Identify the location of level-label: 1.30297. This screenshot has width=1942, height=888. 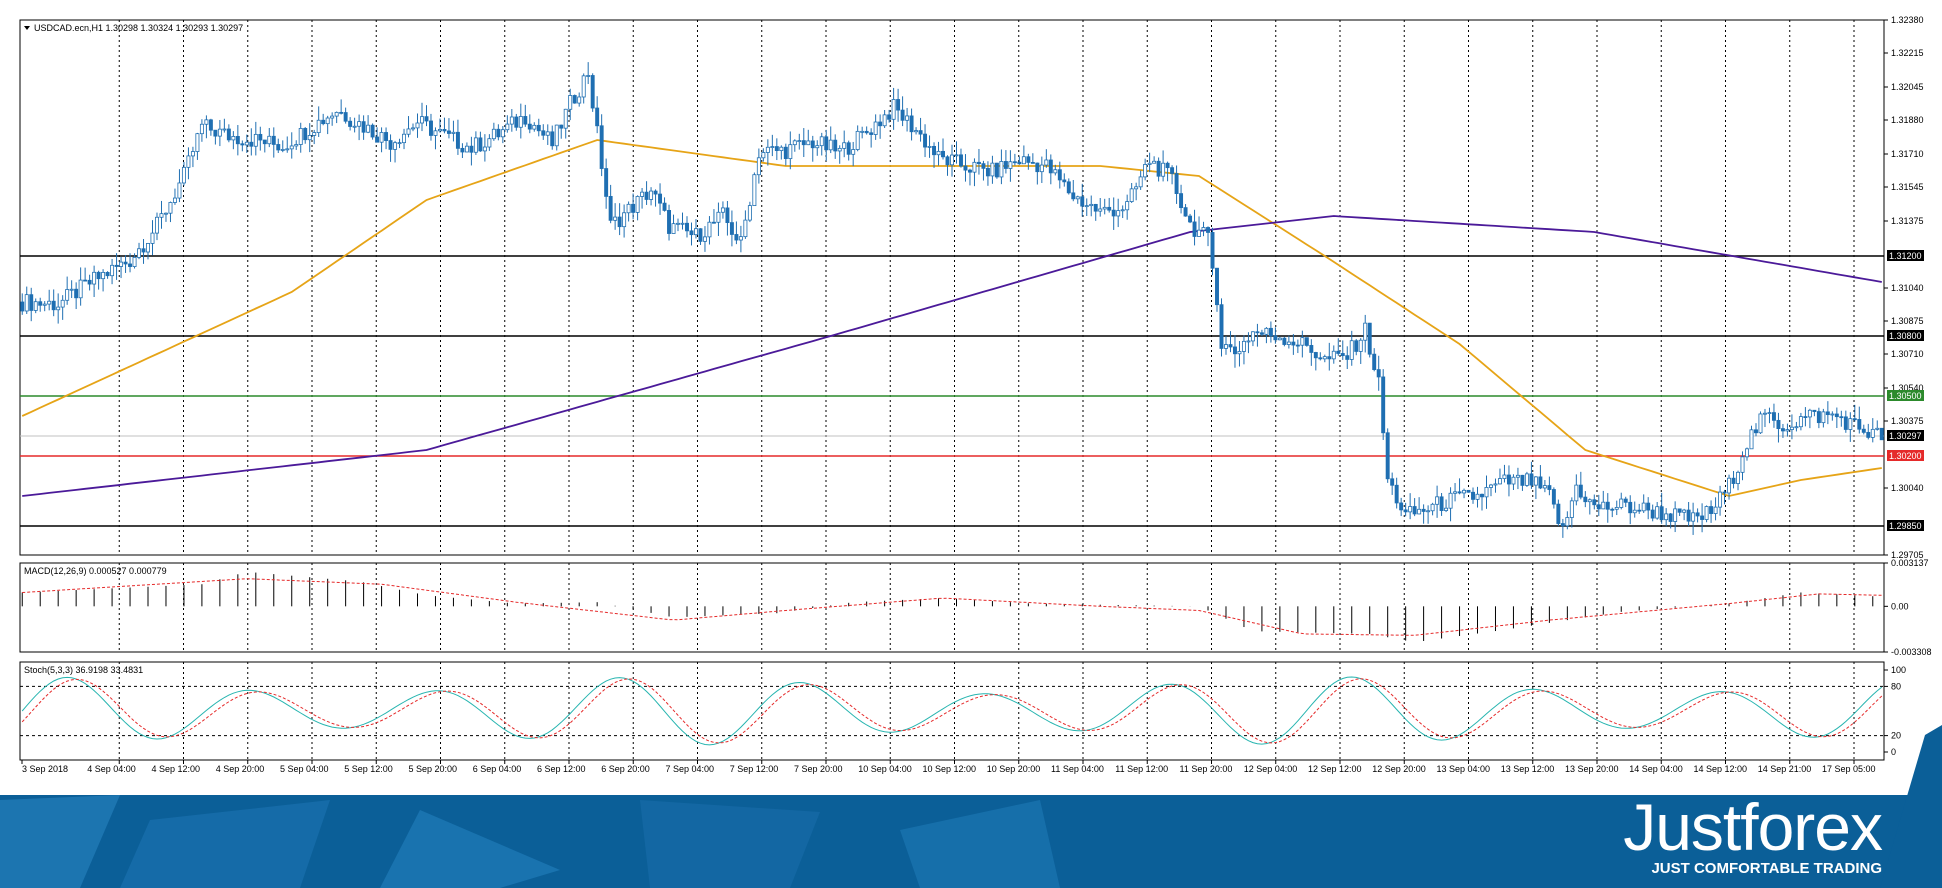
(1905, 436).